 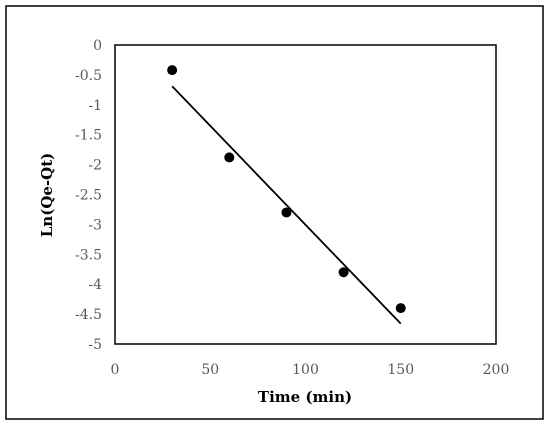 I want to click on x-tick-label: 200, so click(x=496, y=370).